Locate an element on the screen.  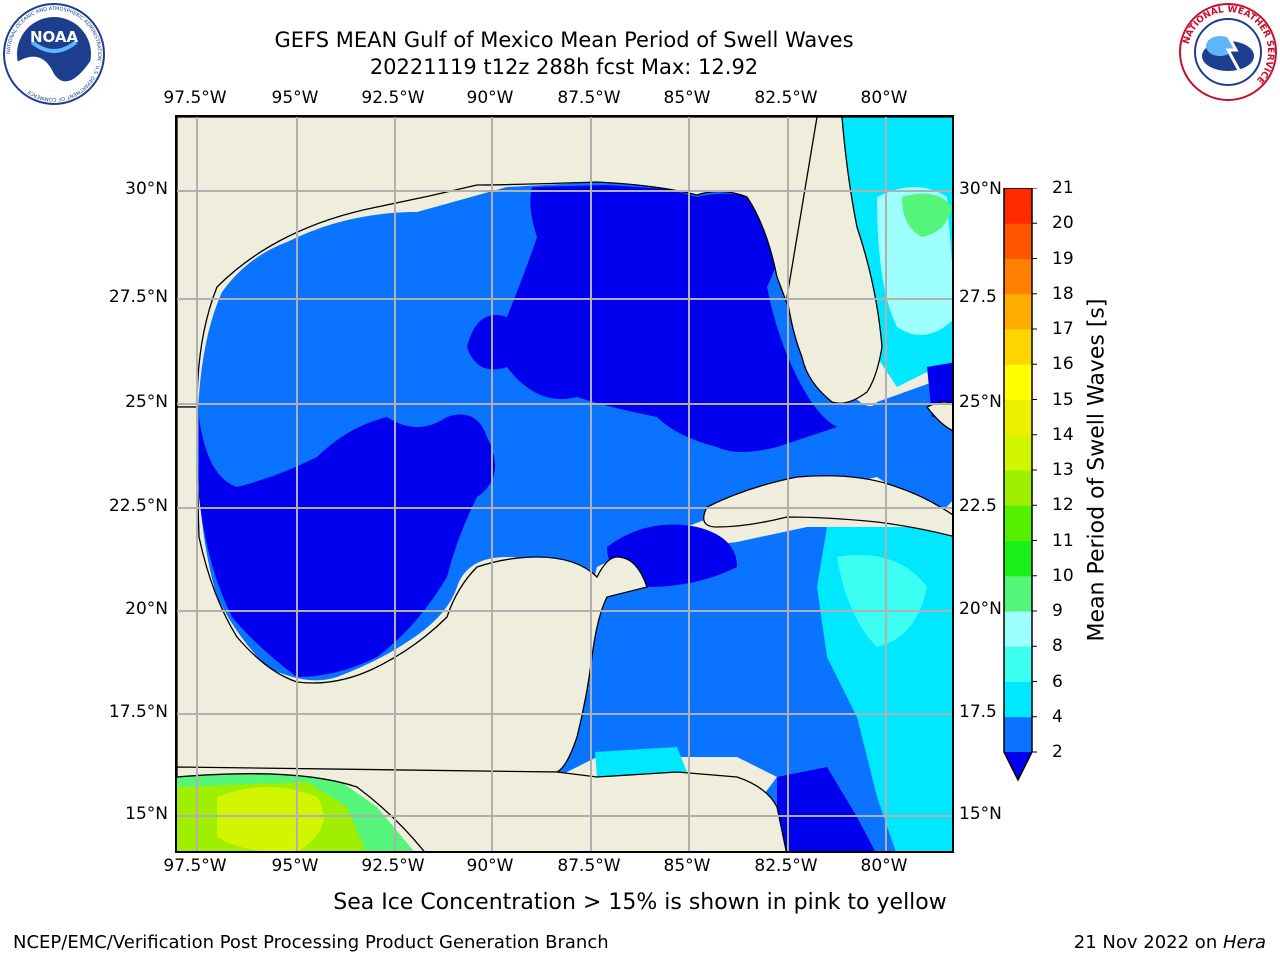
colorbar-tick-label: 9 is located at coordinates (1057, 611).